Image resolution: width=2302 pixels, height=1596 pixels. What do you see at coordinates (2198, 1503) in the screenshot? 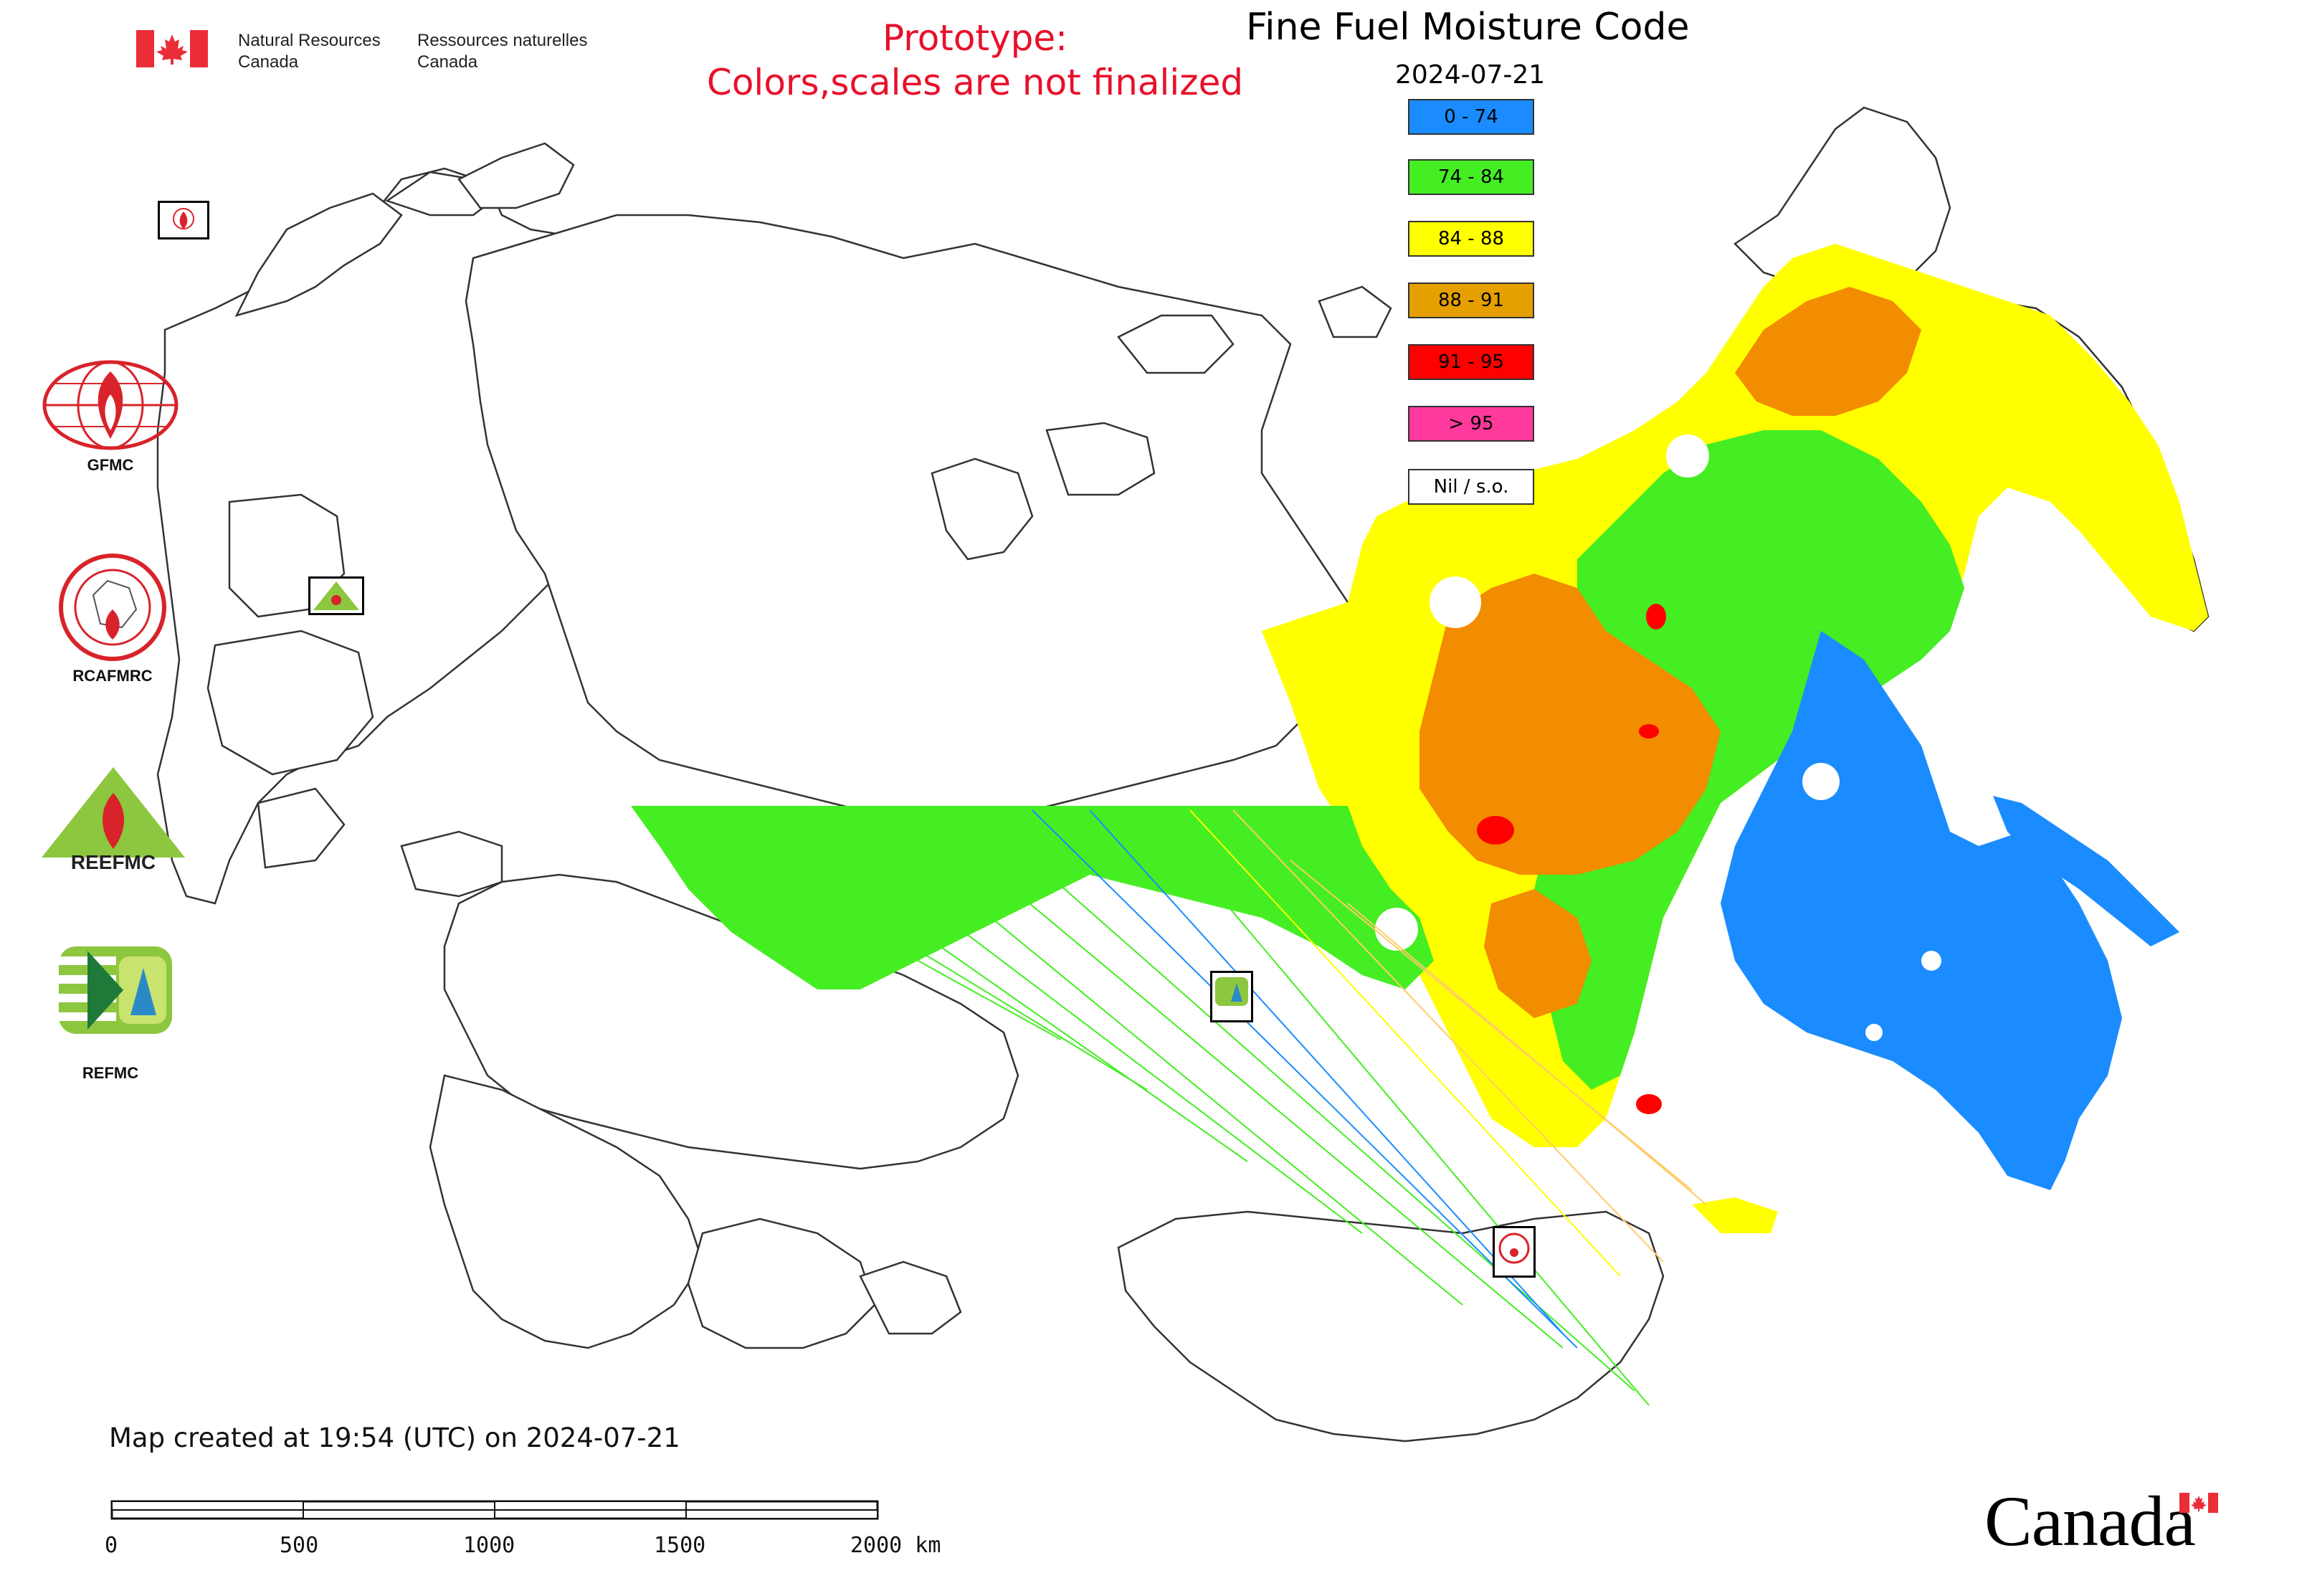
I see `wordmark-flag-icon` at bounding box center [2198, 1503].